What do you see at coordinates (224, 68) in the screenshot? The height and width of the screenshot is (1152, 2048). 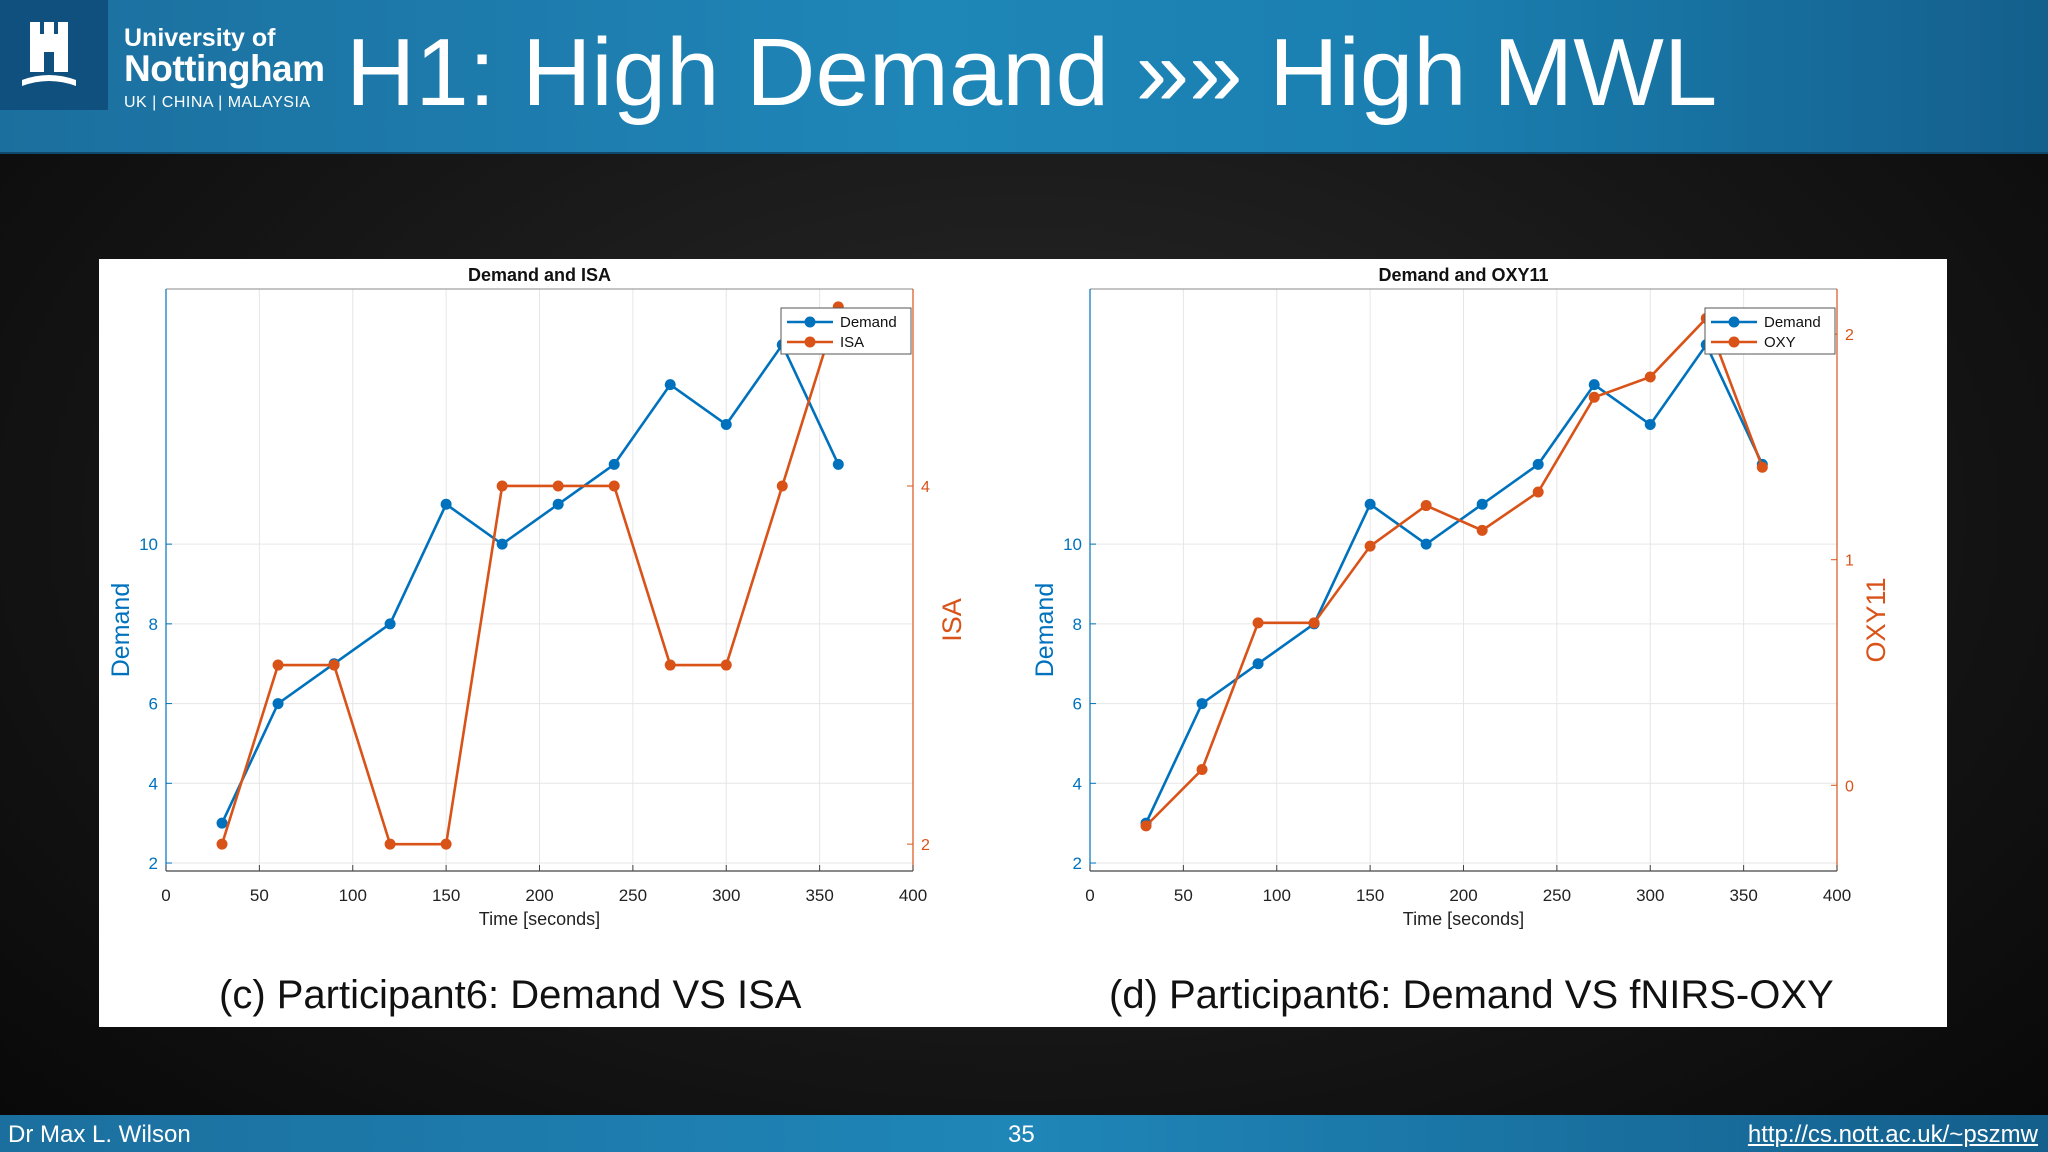 I see `logo-text-line2: Nottingham` at bounding box center [224, 68].